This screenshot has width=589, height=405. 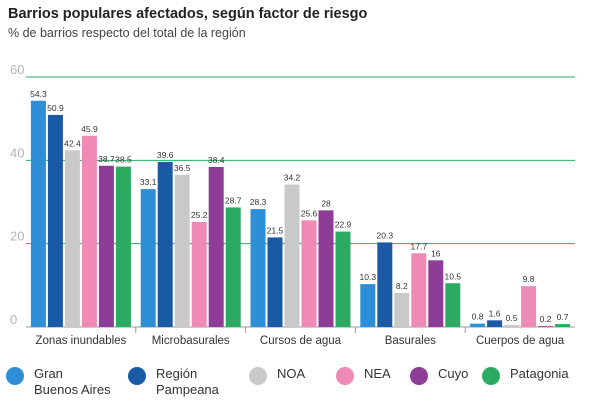 I want to click on data-label: 0.5, so click(x=512, y=318).